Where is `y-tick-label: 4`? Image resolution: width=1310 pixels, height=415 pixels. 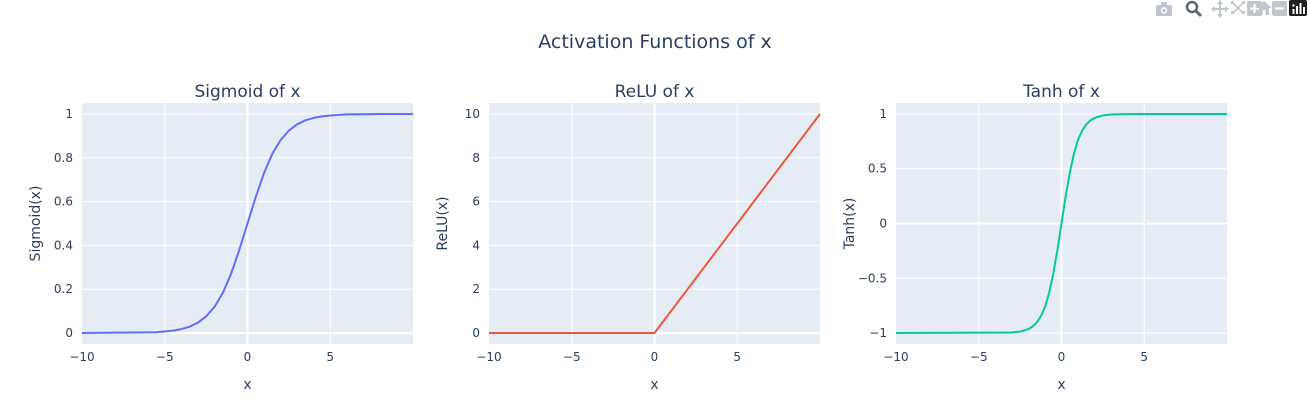
y-tick-label: 4 is located at coordinates (476, 245).